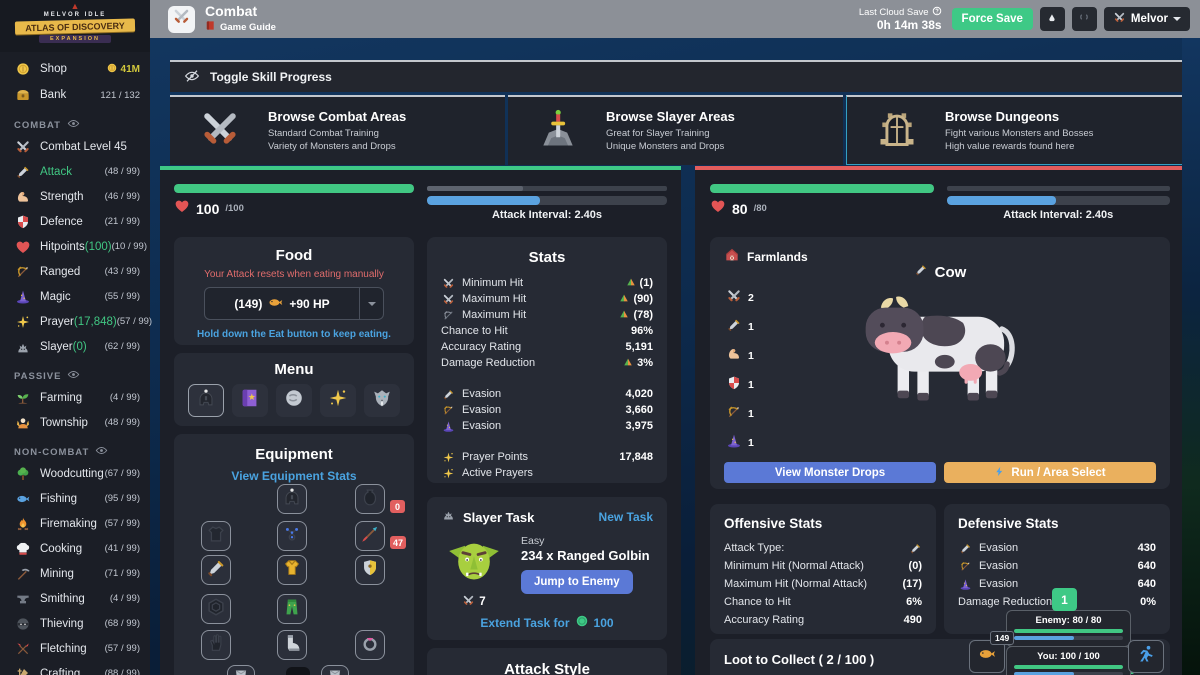 The width and height of the screenshot is (1200, 675). I want to click on menu-tab-spellbook, so click(250, 400).